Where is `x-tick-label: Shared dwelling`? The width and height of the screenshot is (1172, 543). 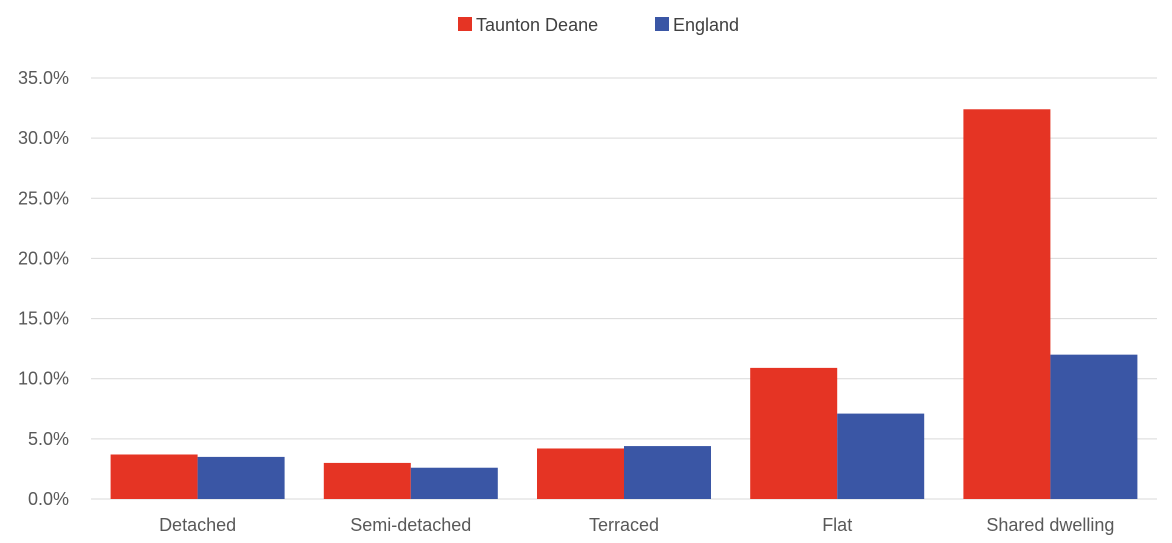
x-tick-label: Shared dwelling is located at coordinates (1050, 525).